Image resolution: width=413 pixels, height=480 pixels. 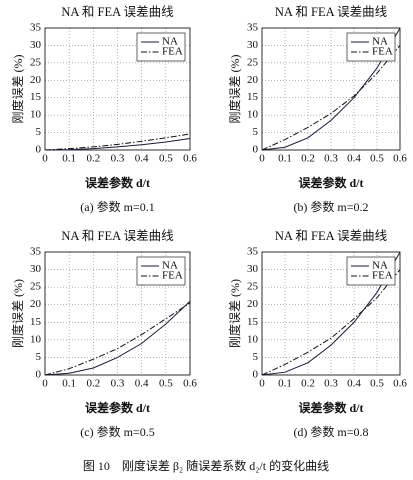 I want to click on panel-caption: (d) 参数 m=0.8, so click(x=330, y=431).